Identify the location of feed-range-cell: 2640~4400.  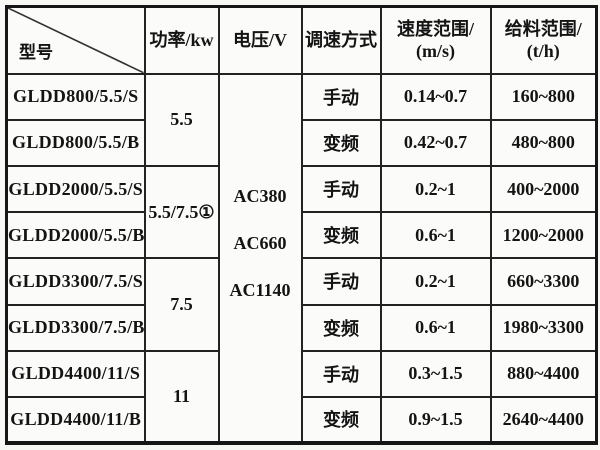
(543, 420).